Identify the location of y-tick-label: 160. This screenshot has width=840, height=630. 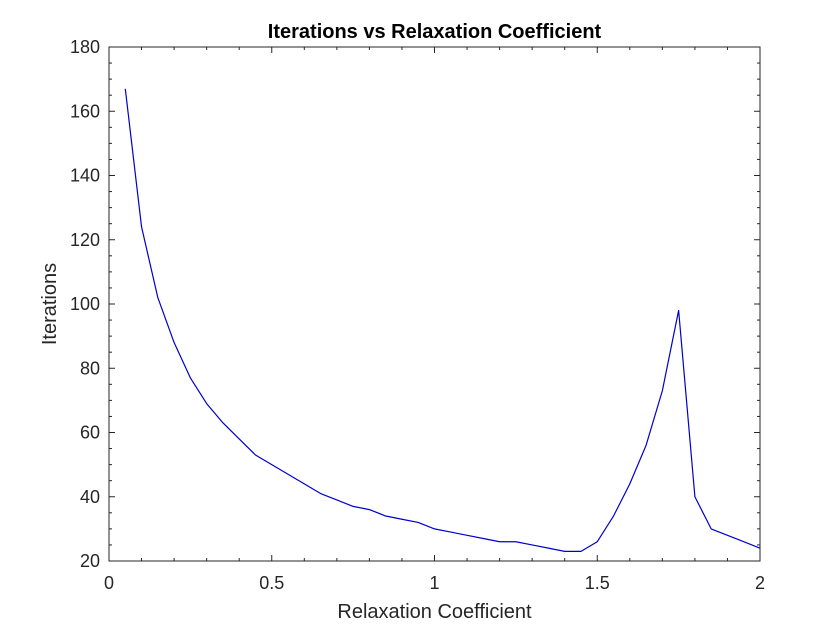
(85, 111).